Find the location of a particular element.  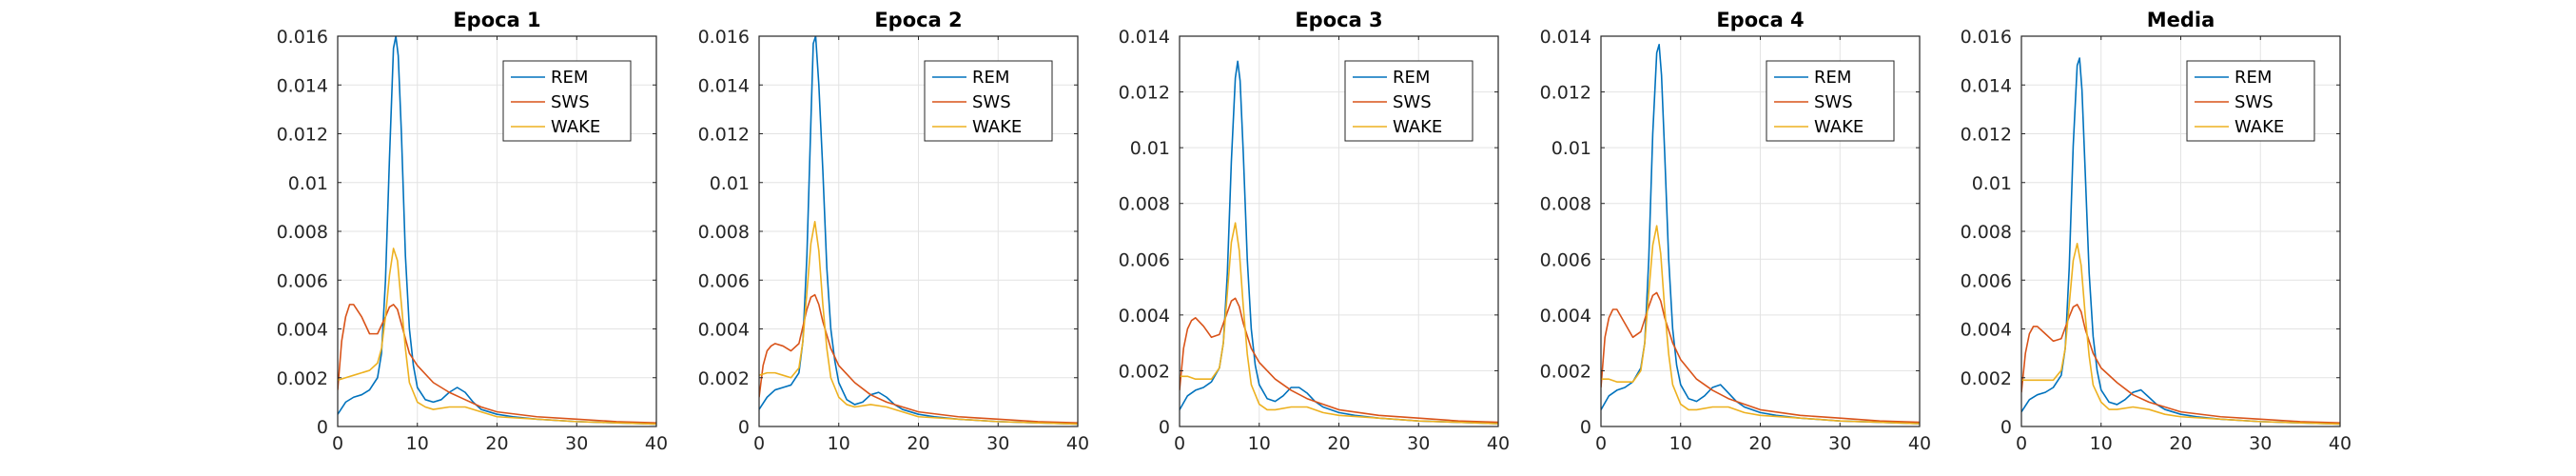

chart-title: Epoca 4 is located at coordinates (1760, 20).